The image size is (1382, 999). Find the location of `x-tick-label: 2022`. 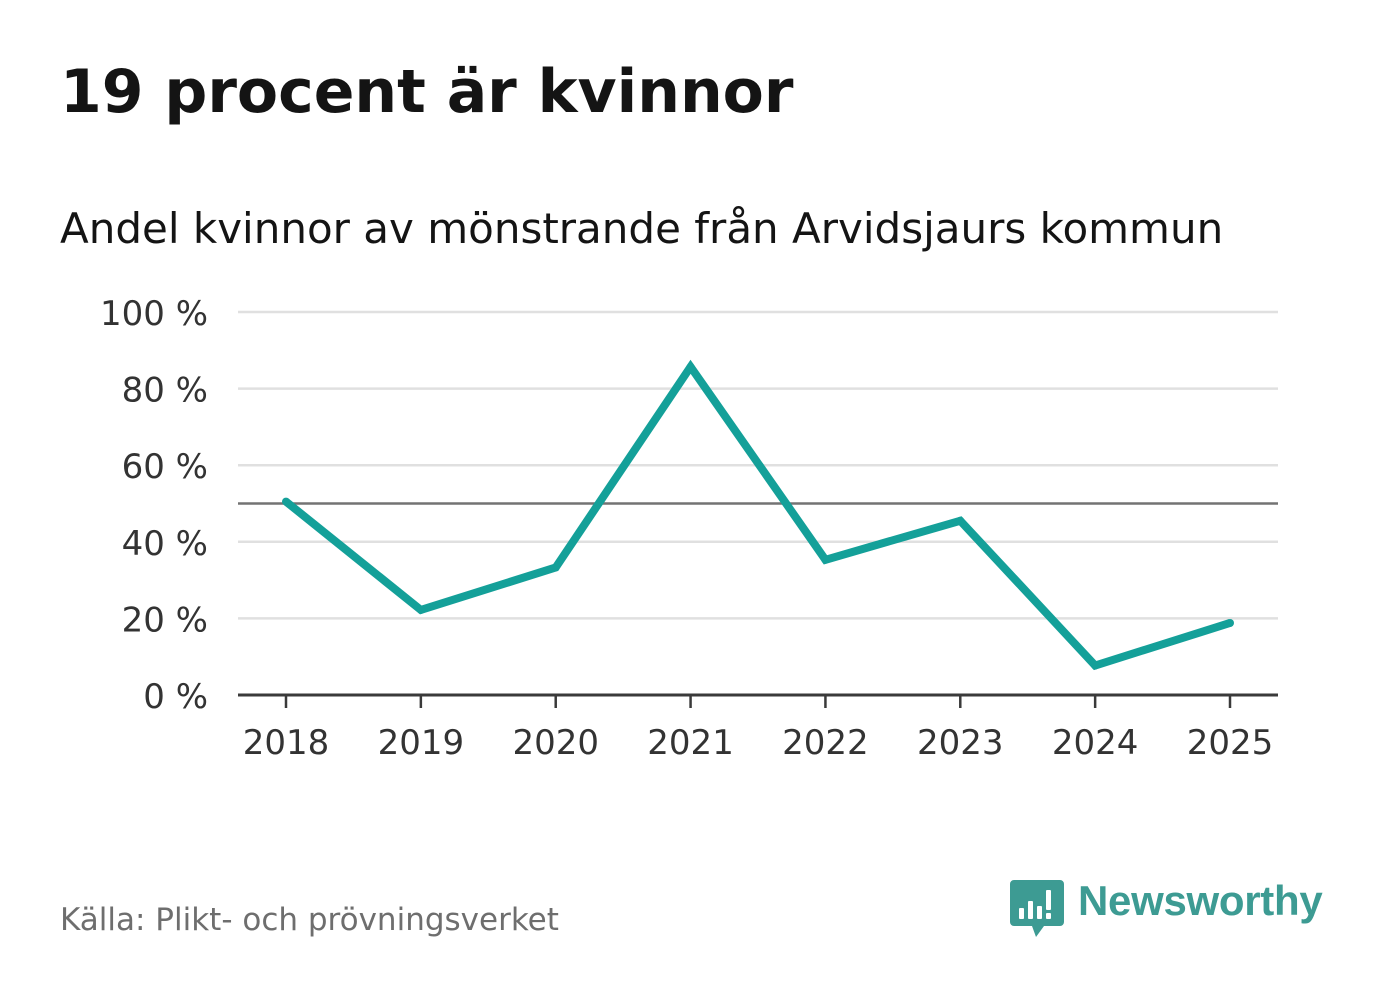

x-tick-label: 2022 is located at coordinates (825, 743).